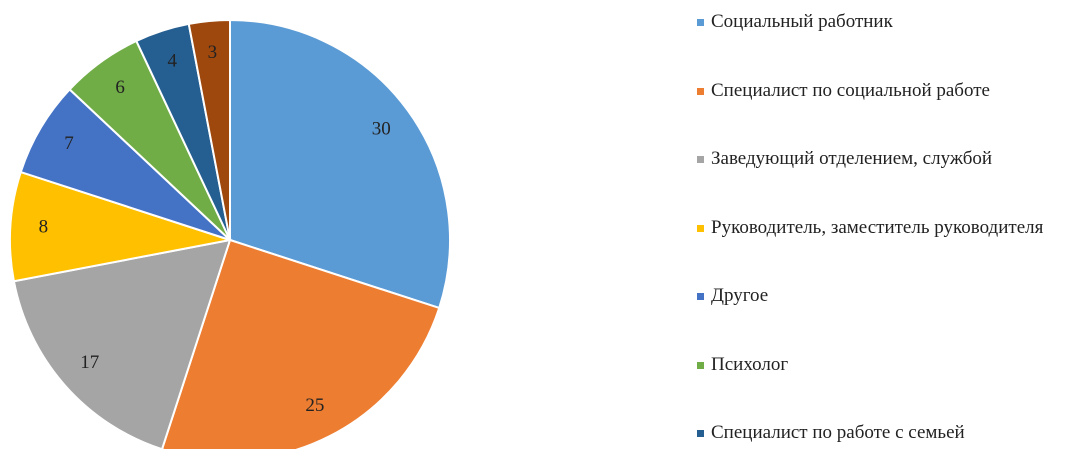 The image size is (1071, 449). Describe the element at coordinates (884, 365) in the screenshot. I see `legend-item: Психолог` at that location.